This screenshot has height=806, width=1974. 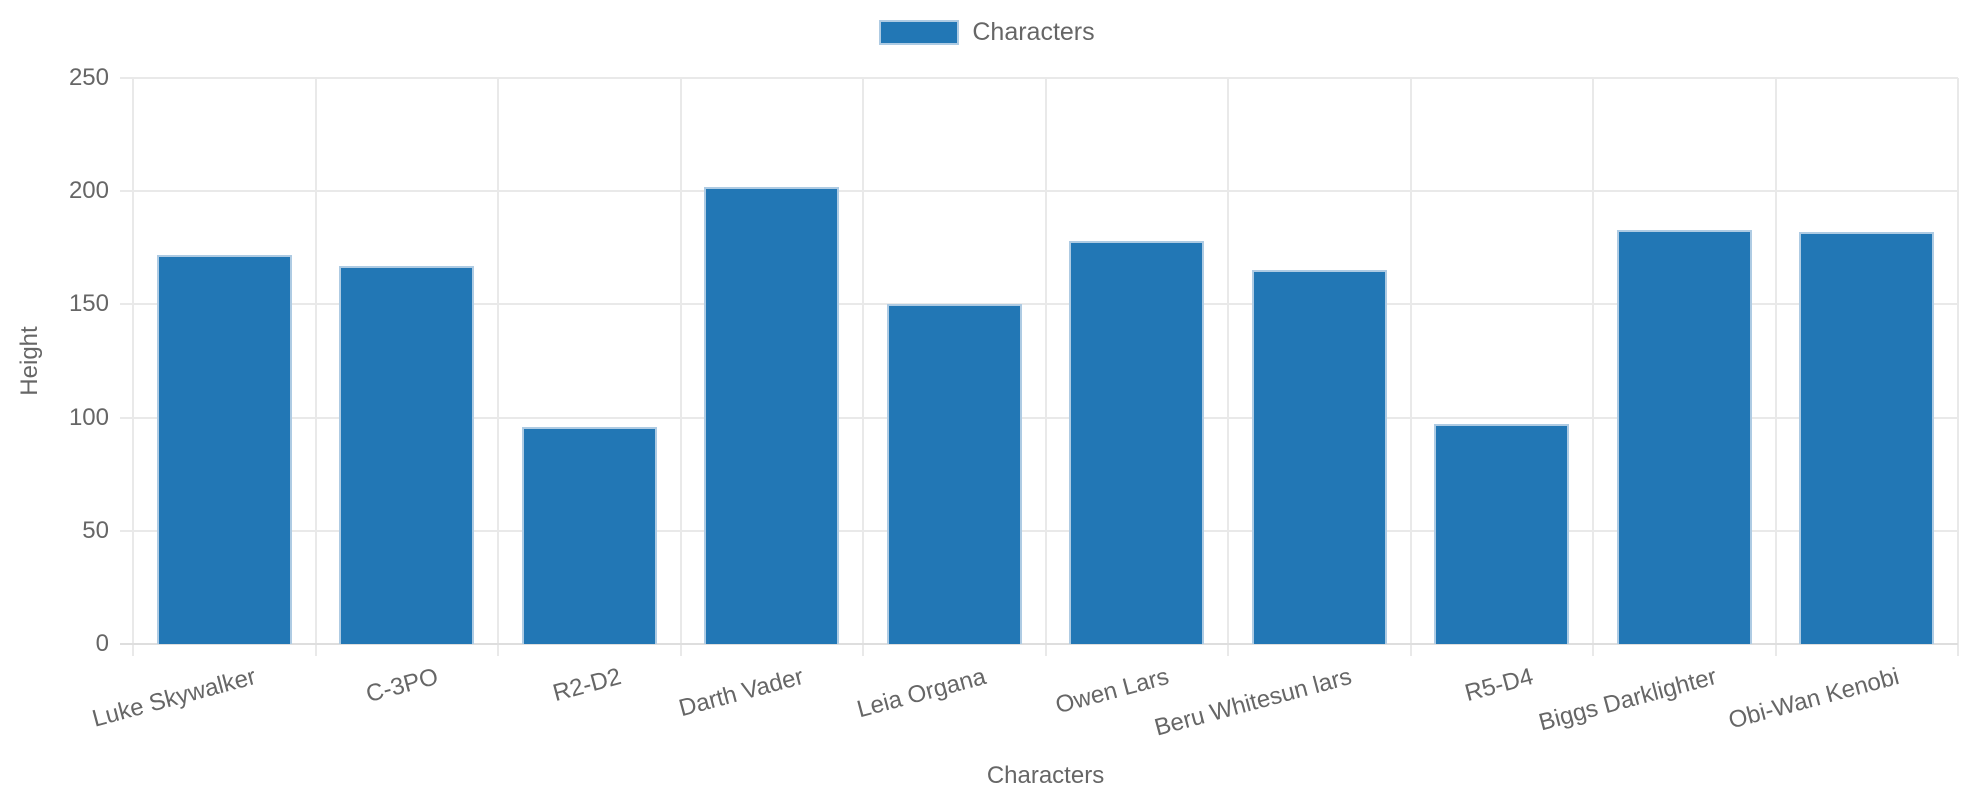 I want to click on bar-owen-lars, so click(x=1137, y=442).